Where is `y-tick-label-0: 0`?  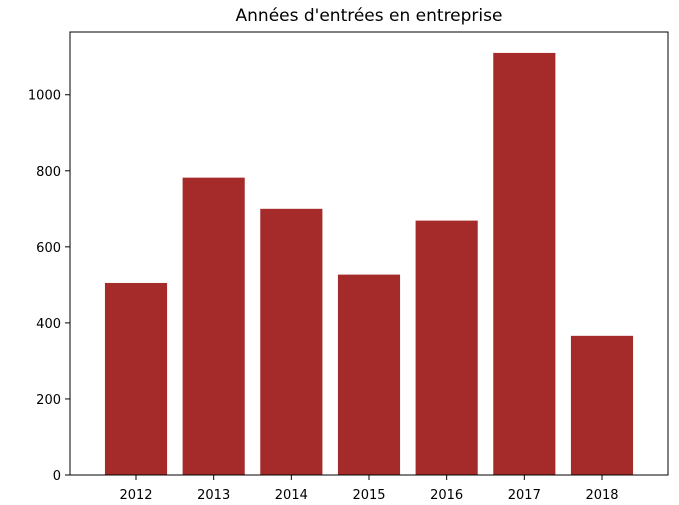
y-tick-label-0: 0 is located at coordinates (57, 476).